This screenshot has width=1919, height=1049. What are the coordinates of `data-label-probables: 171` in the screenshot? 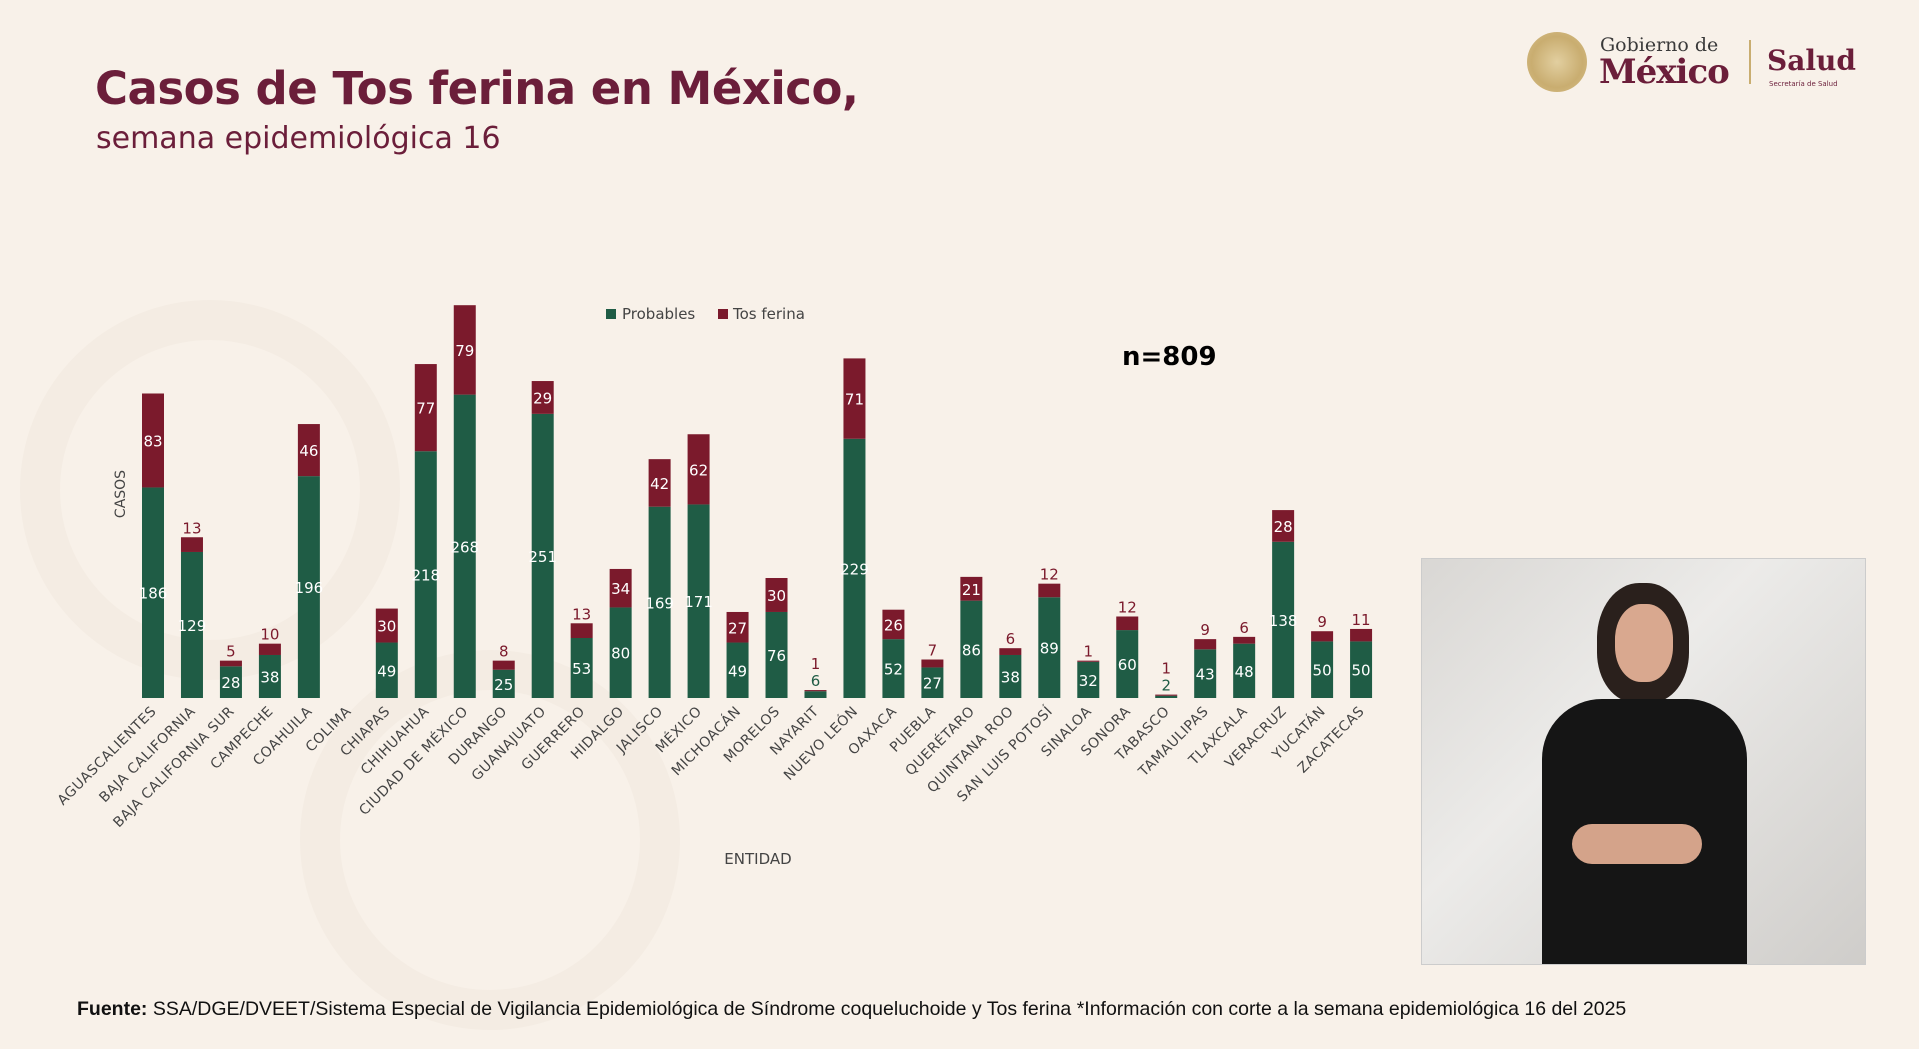 It's located at (698, 602).